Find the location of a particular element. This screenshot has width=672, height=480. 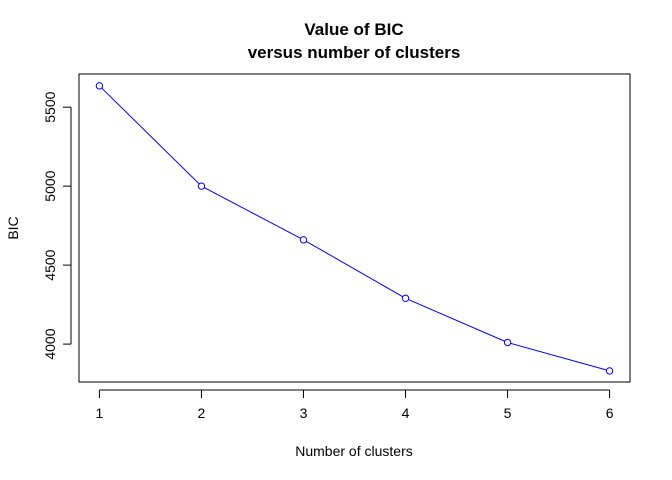

y-tick-label: 4000 is located at coordinates (50, 343).